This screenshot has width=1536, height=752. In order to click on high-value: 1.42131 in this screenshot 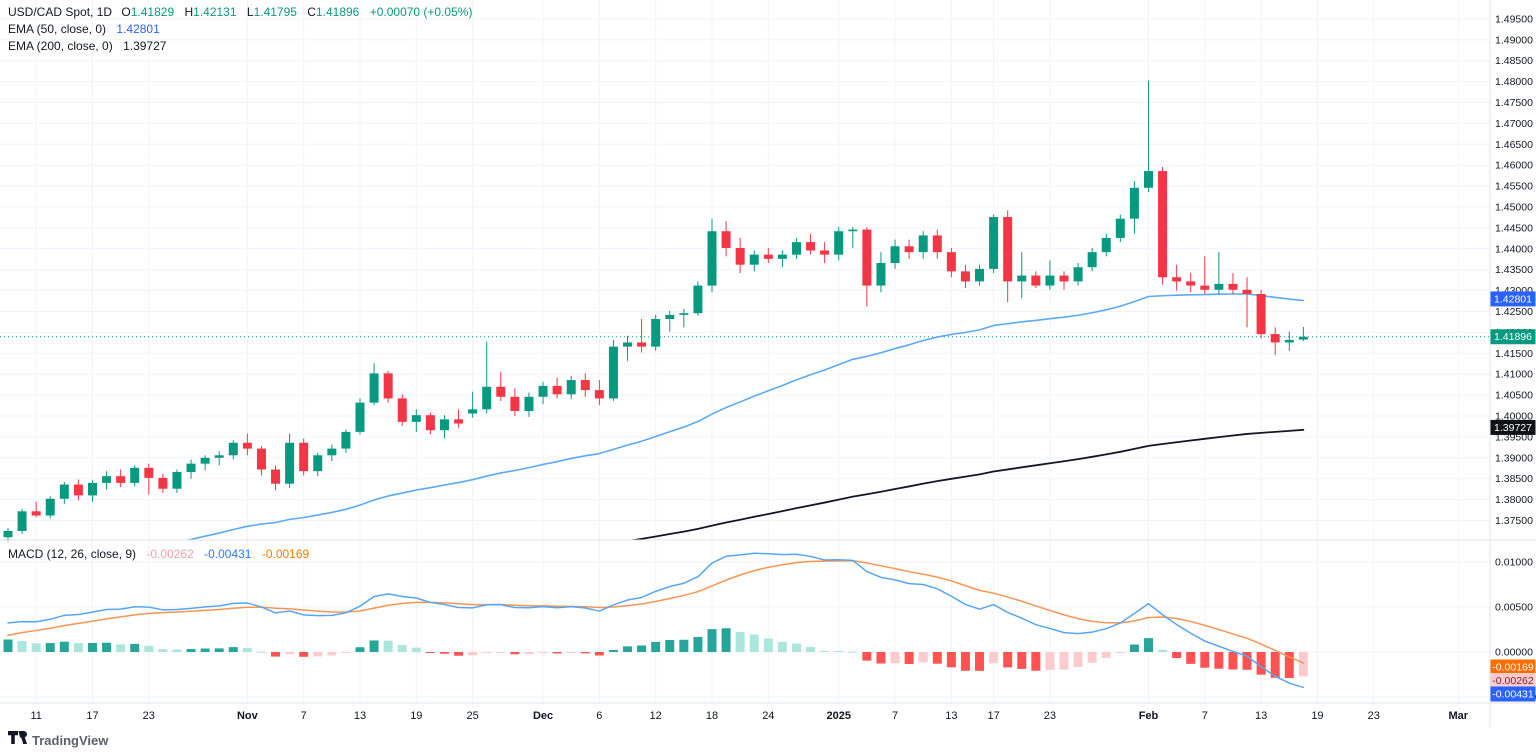, I will do `click(215, 12)`.